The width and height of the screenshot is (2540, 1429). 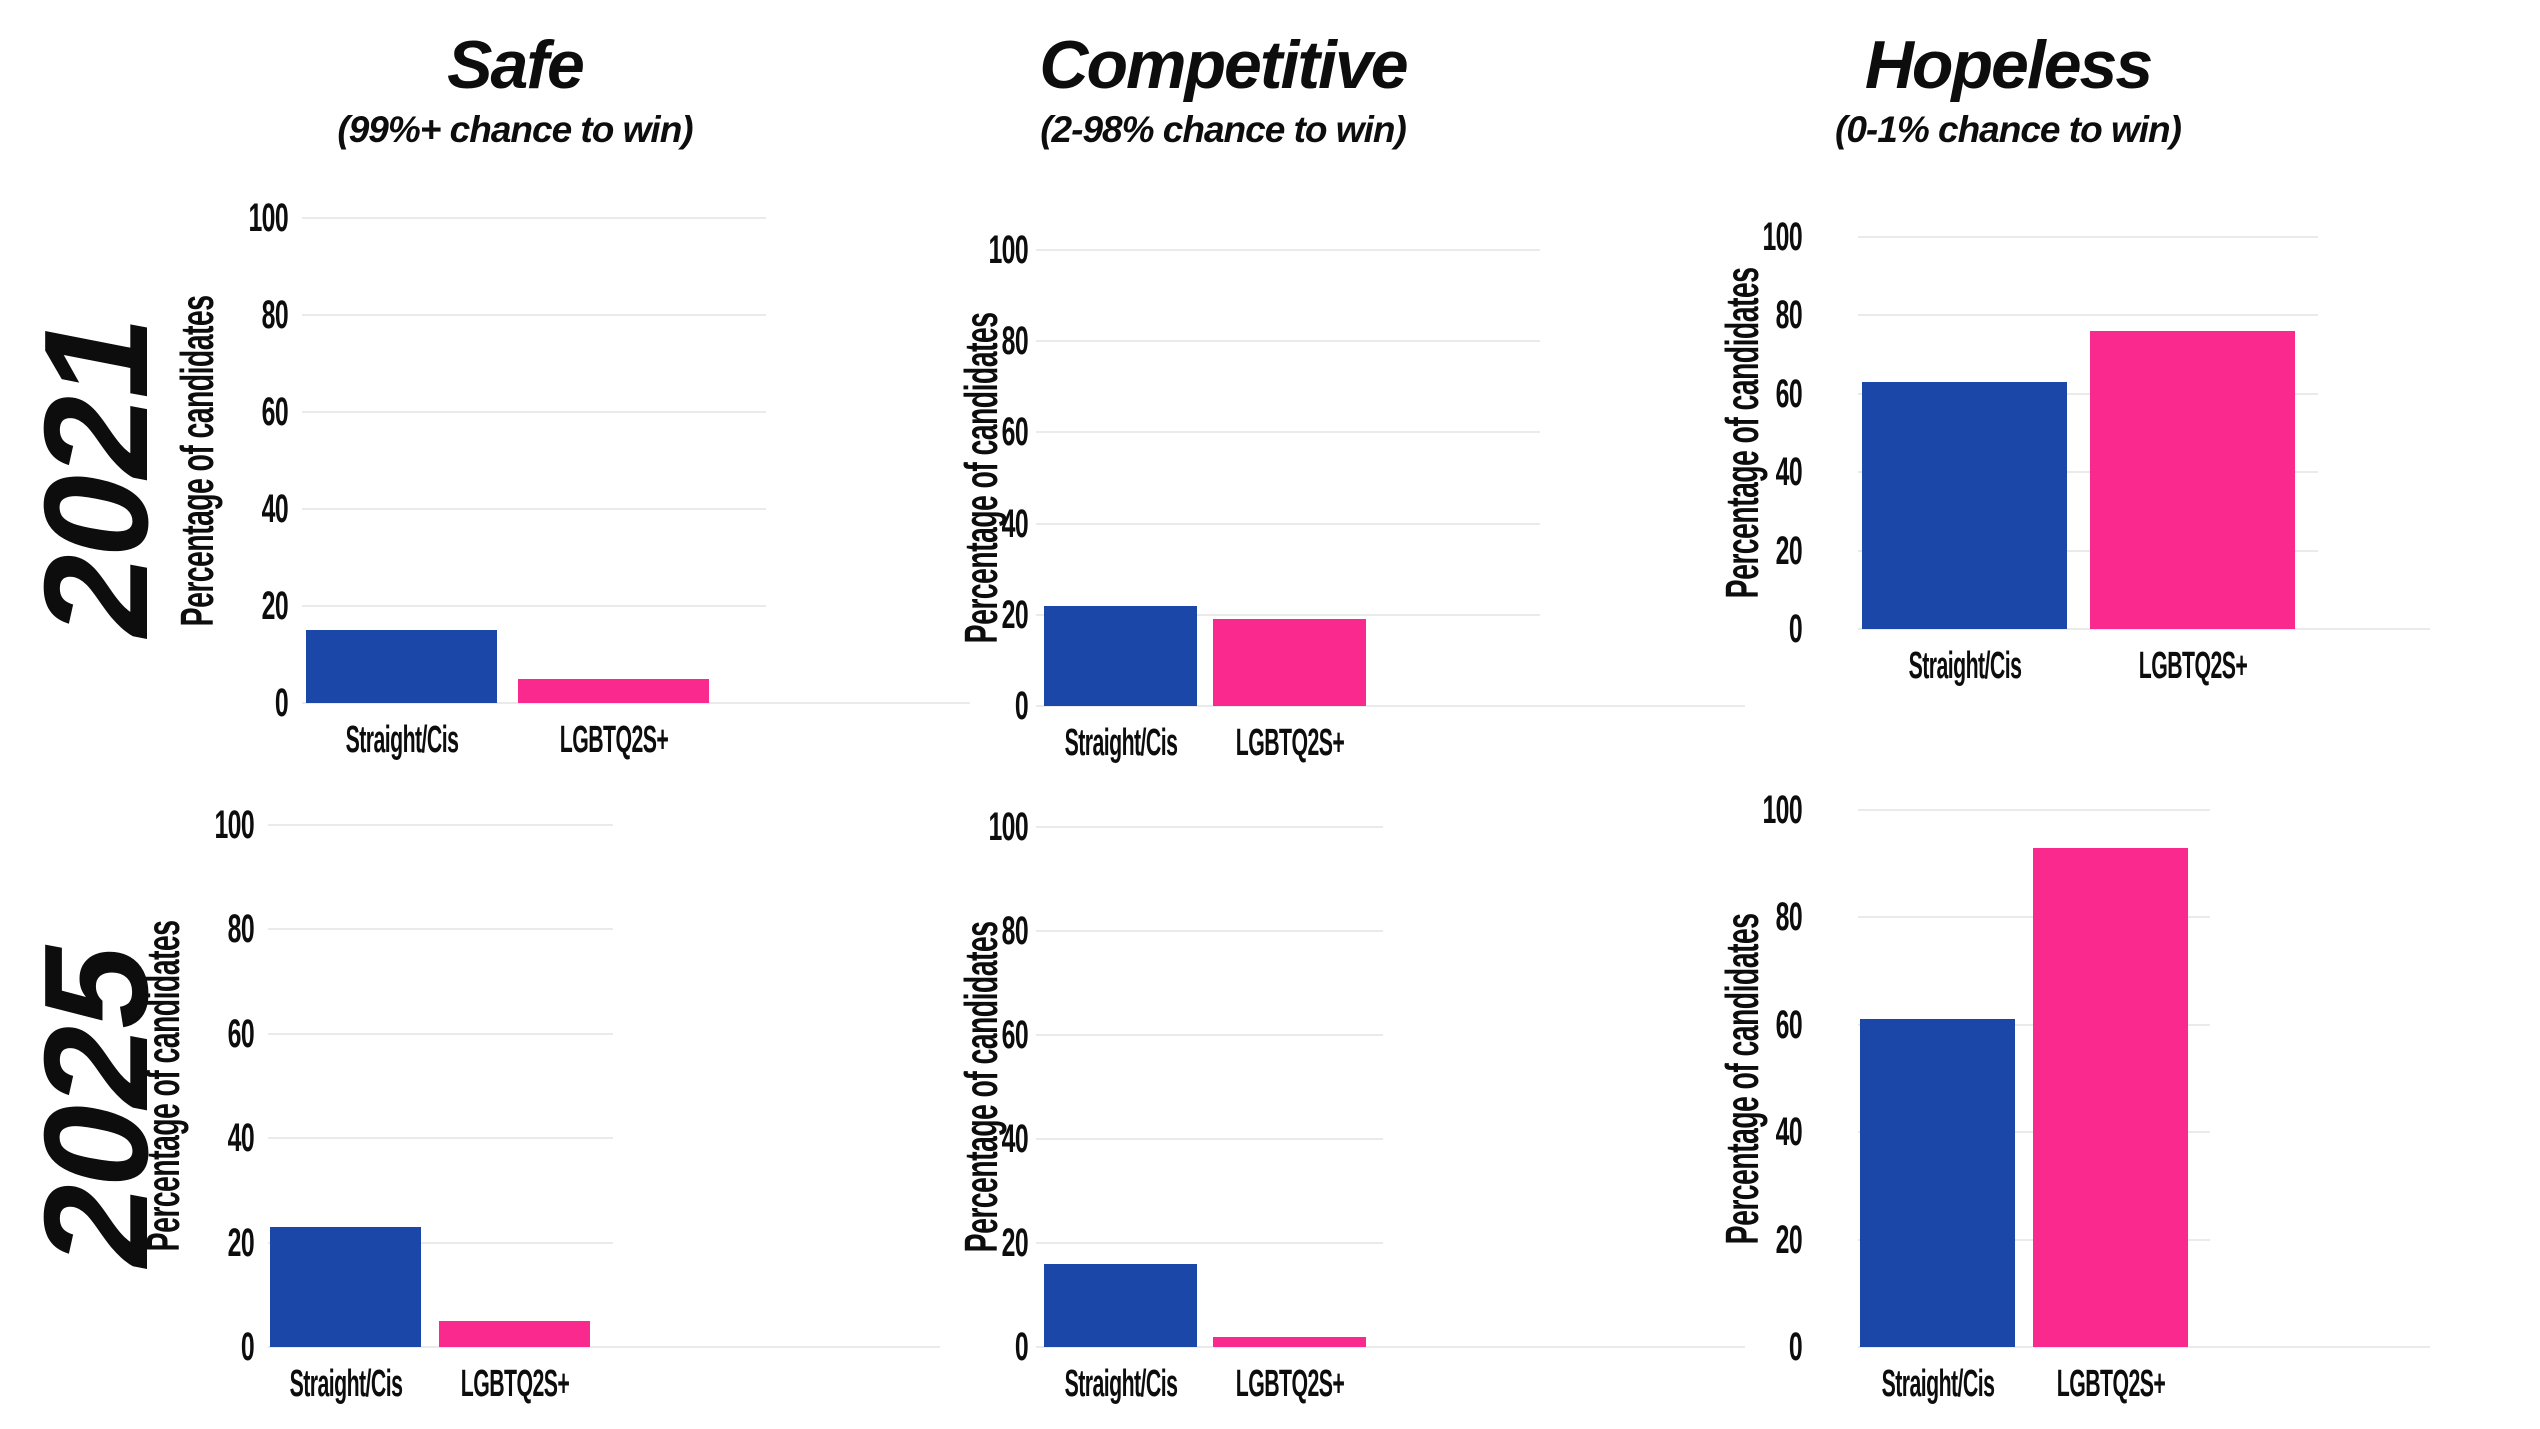 I want to click on column-title: Competitive, so click(x=1223, y=65).